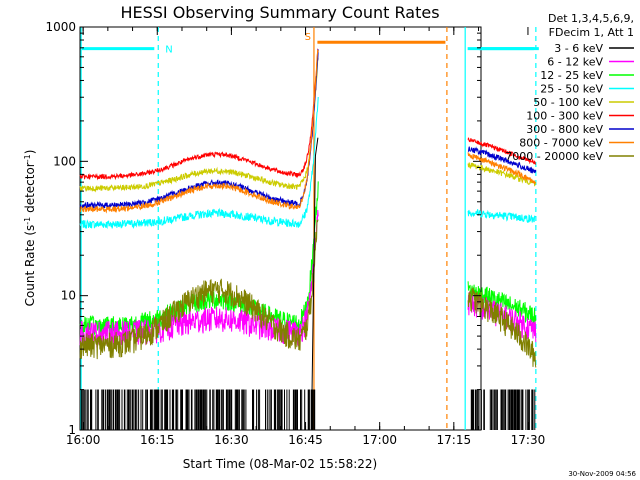  What do you see at coordinates (72, 430) in the screenshot?
I see `y-tick-label: 1` at bounding box center [72, 430].